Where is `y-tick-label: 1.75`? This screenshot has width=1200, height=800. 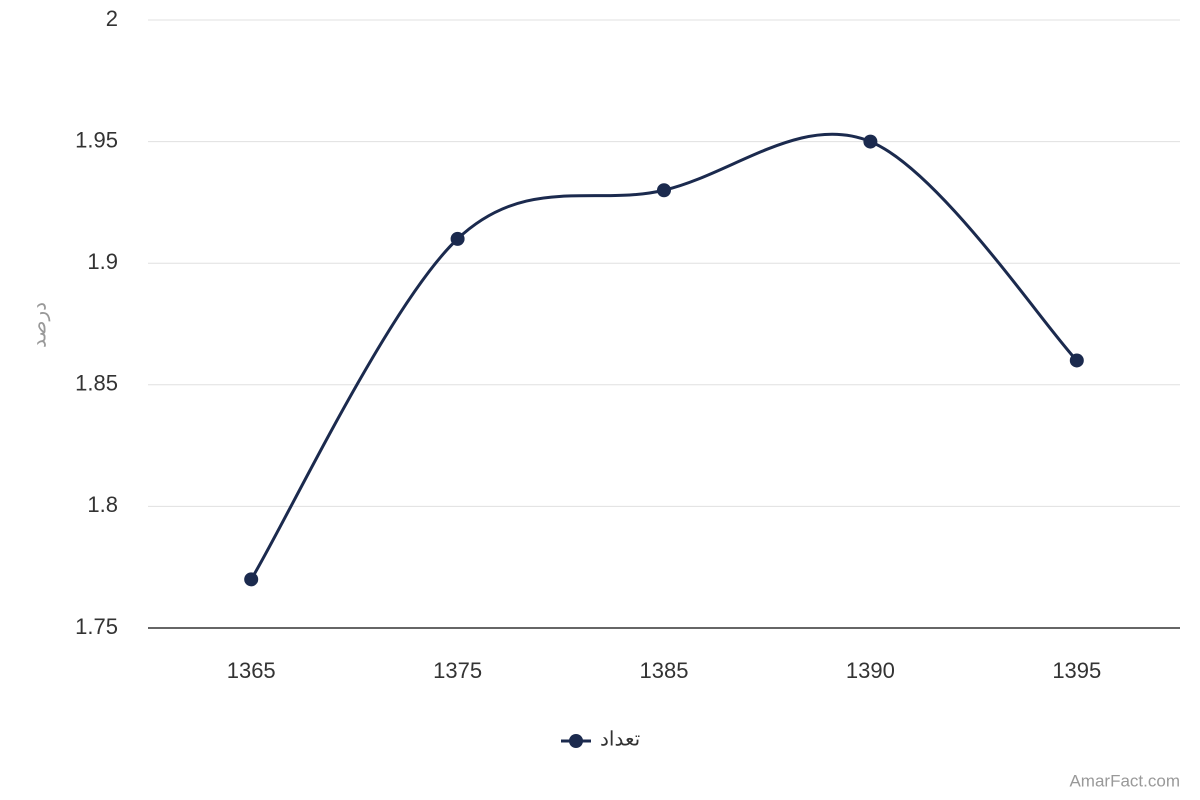
y-tick-label: 1.75 is located at coordinates (96, 626).